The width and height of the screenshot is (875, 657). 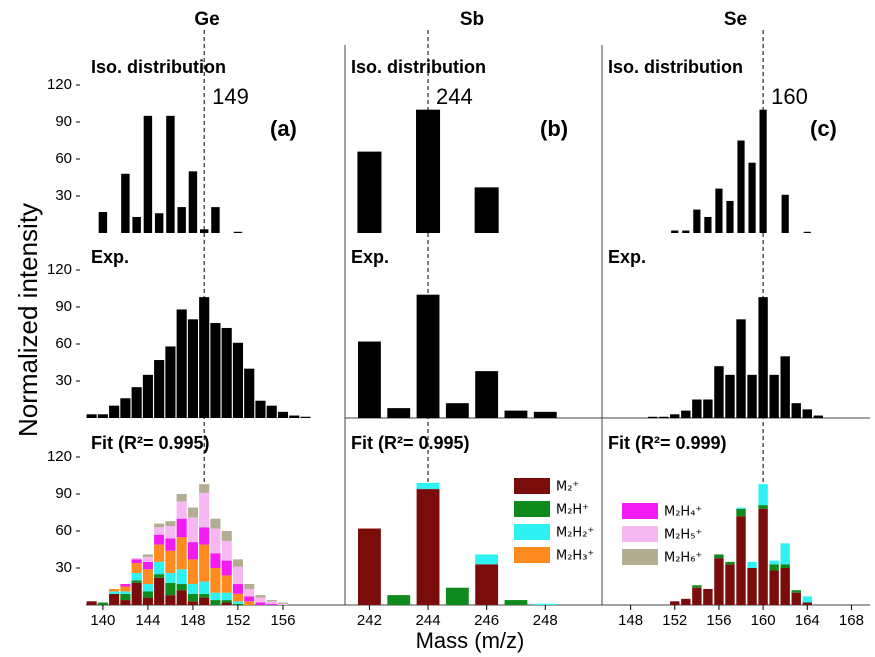 What do you see at coordinates (192, 620) in the screenshot?
I see `x-tick-label: 148` at bounding box center [192, 620].